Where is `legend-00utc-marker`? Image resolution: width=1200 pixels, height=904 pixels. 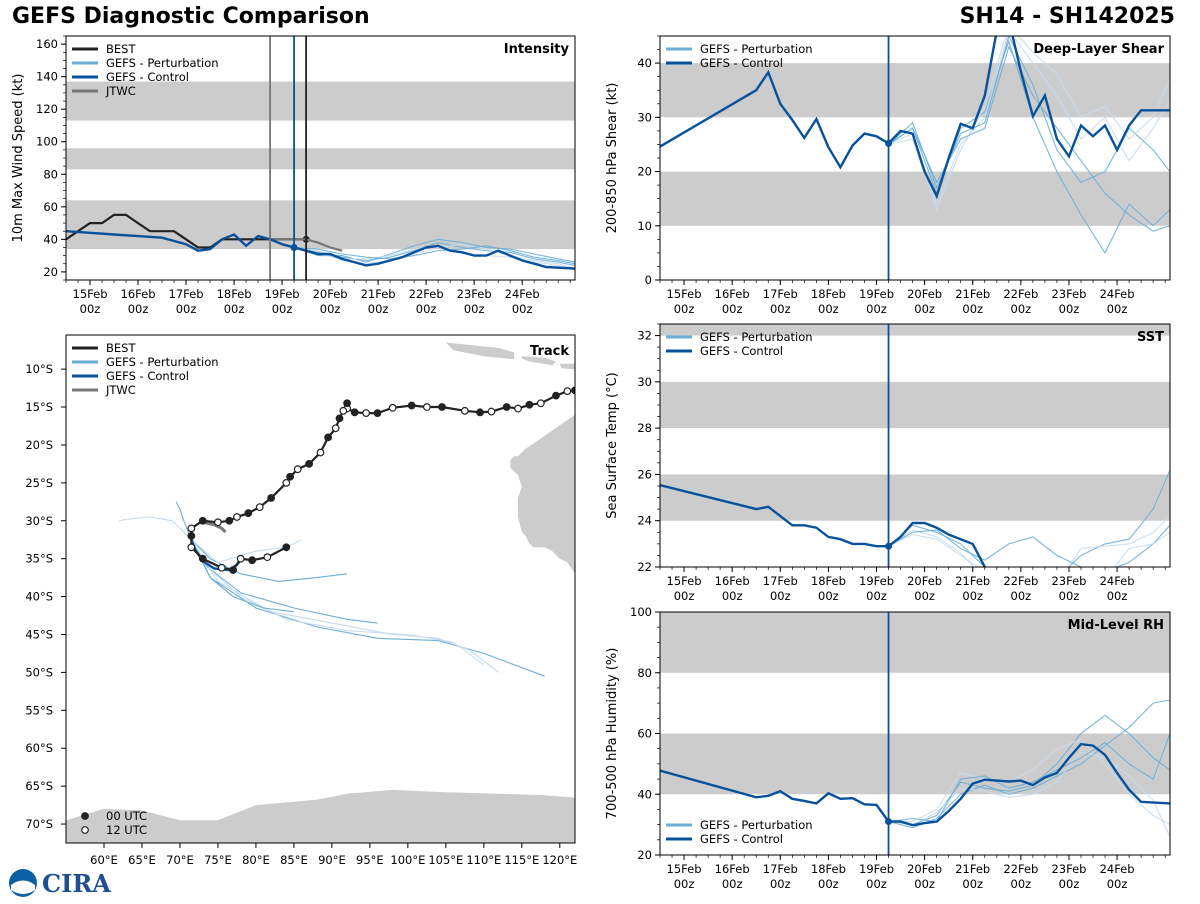 legend-00utc-marker is located at coordinates (85, 816).